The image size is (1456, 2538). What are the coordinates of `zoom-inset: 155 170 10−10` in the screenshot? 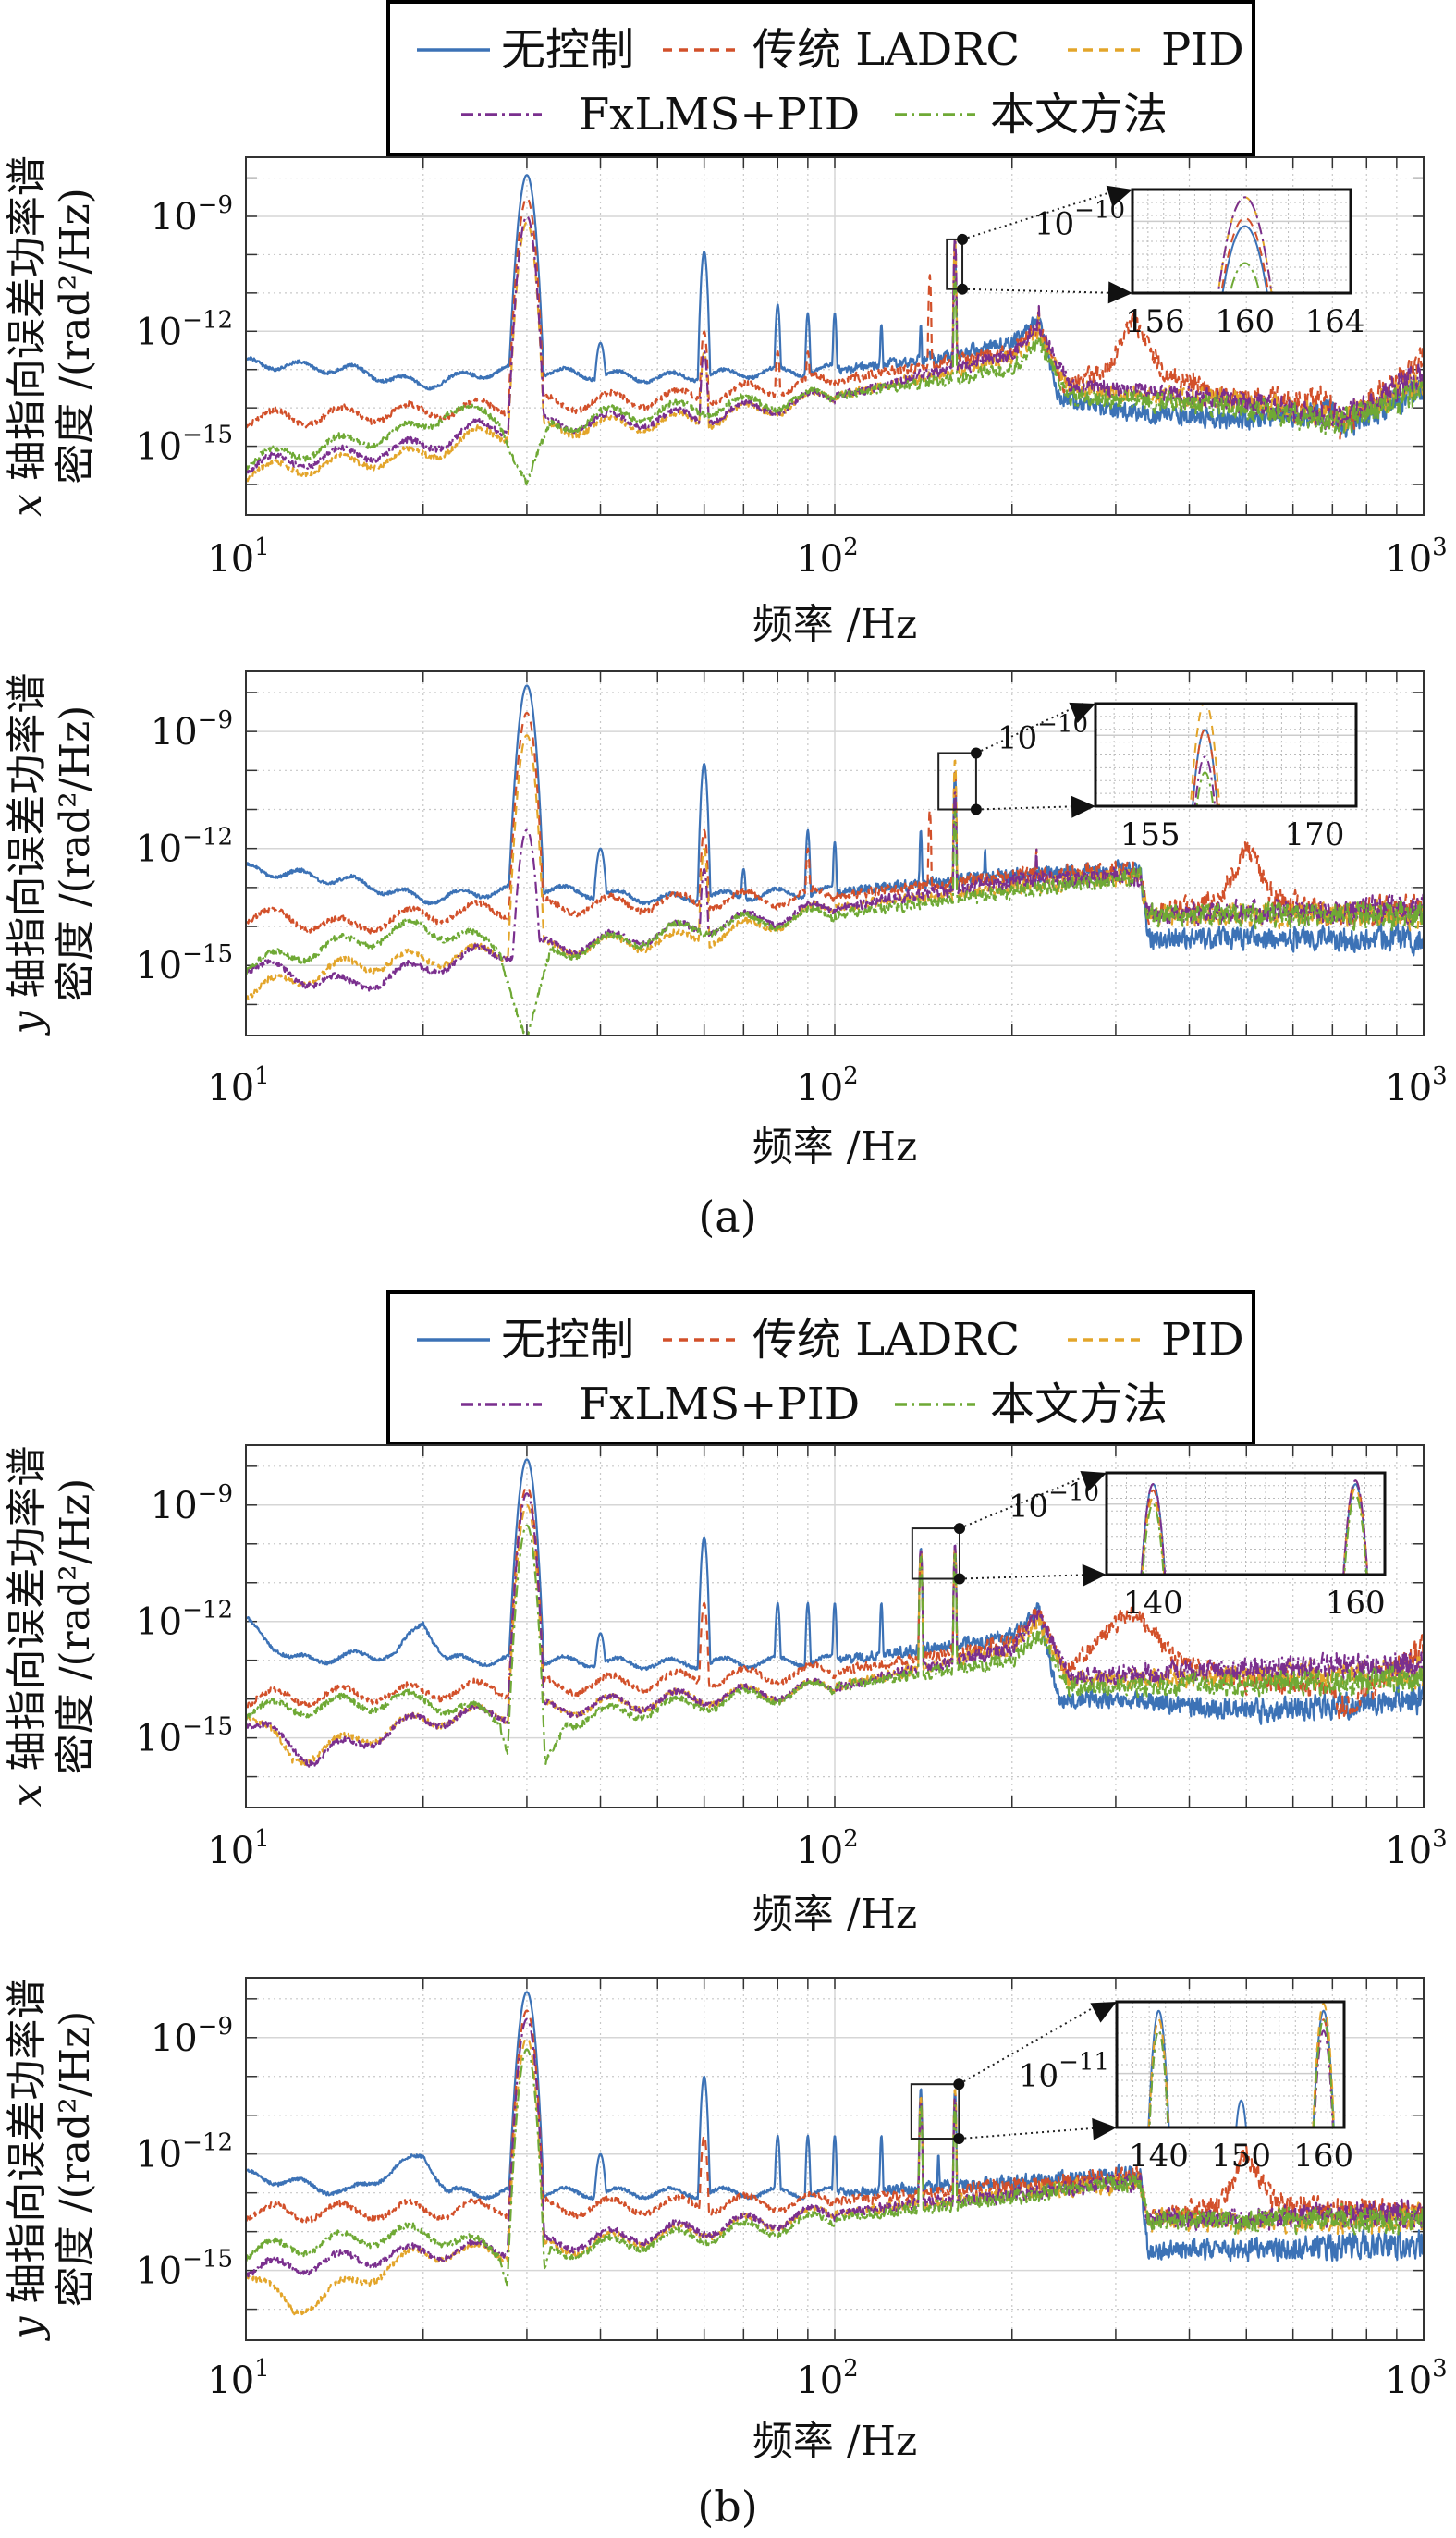 It's located at (1147, 777).